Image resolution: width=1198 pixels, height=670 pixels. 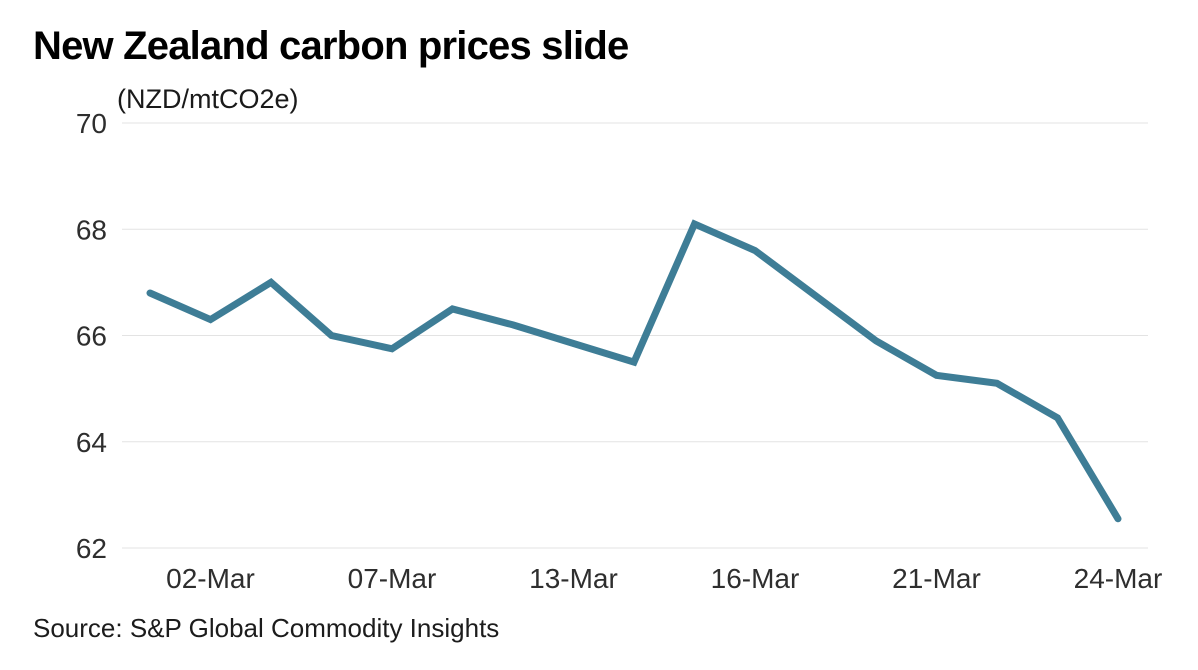 I want to click on page-title: New Zealand carbon prices slide, so click(x=331, y=46).